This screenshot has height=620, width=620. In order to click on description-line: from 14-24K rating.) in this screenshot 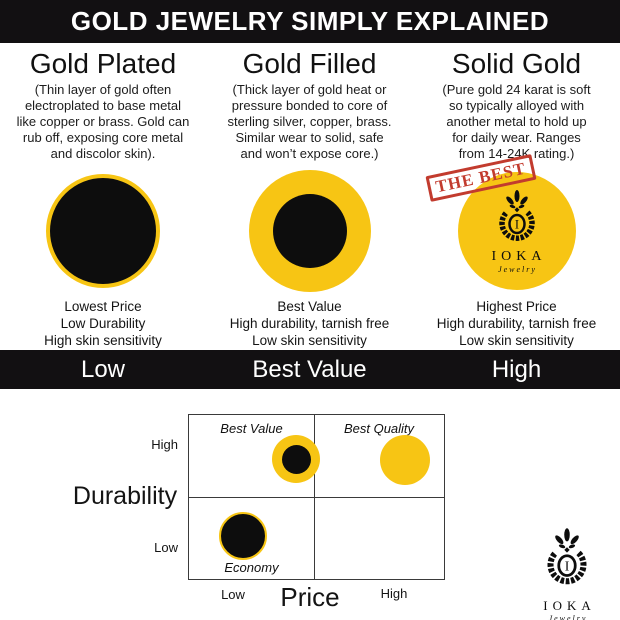, I will do `click(516, 153)`.